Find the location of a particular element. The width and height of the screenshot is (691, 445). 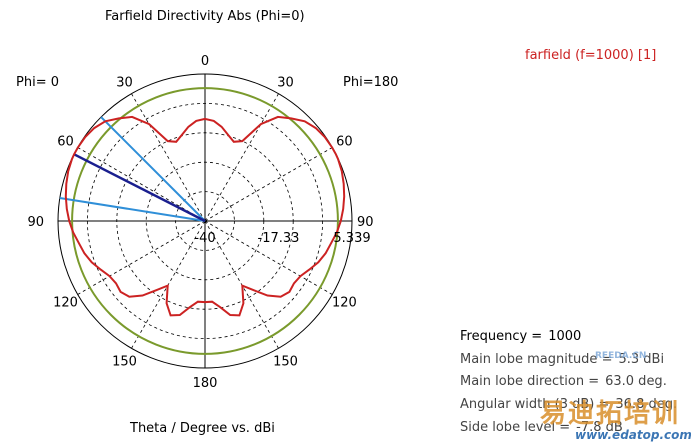

info-angular-width-value: 36.8 deg. is located at coordinates (646, 404).